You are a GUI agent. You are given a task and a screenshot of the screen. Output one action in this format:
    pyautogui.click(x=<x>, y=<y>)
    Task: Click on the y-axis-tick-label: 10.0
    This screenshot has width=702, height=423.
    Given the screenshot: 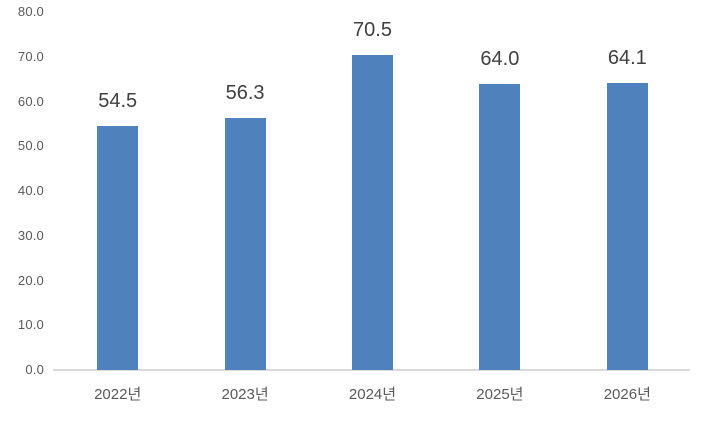 What is the action you would take?
    pyautogui.click(x=30, y=325)
    